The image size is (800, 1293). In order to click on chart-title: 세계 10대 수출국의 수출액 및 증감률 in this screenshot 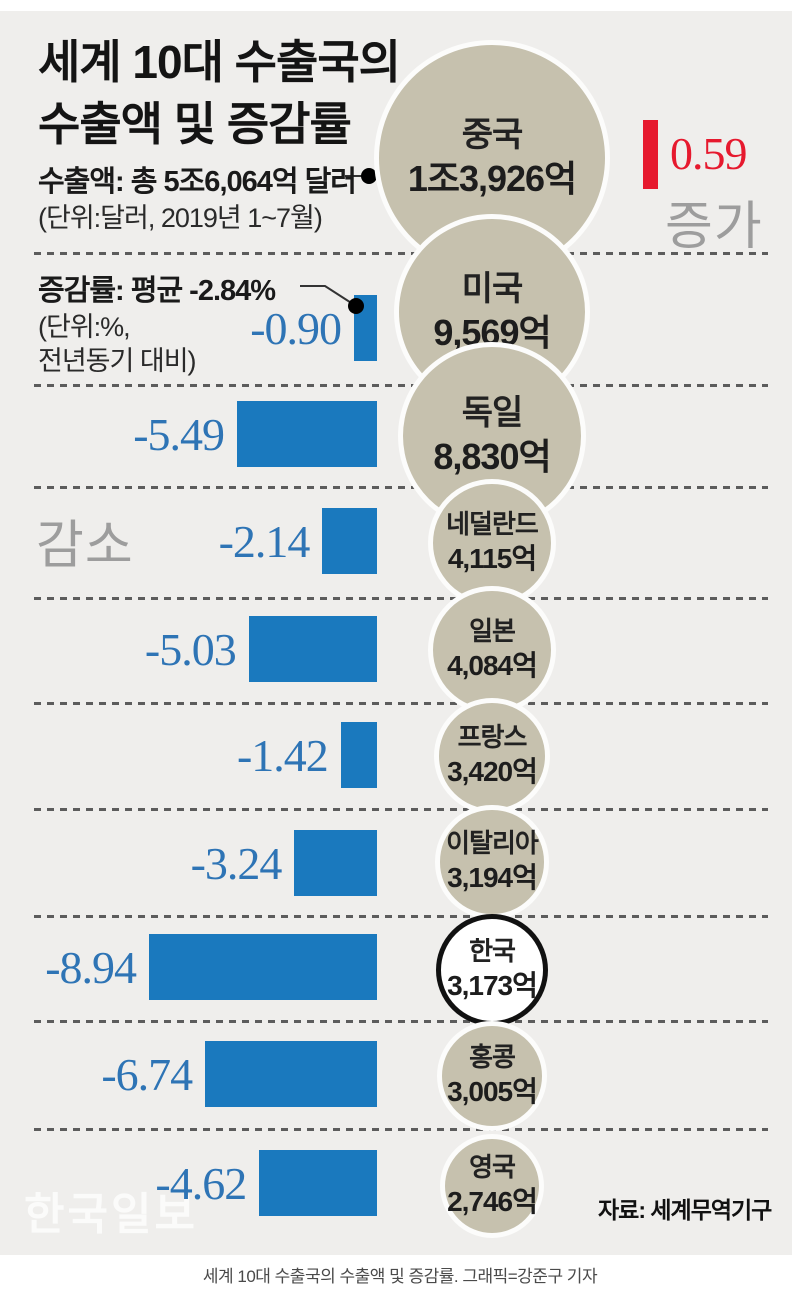, I will do `click(219, 93)`.